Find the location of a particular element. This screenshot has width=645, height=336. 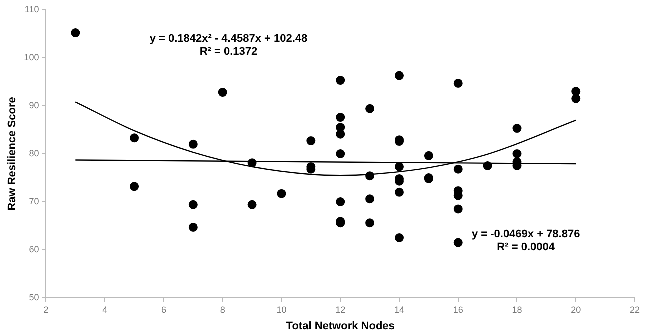

y-tick-label: 50 is located at coordinates (34, 297).